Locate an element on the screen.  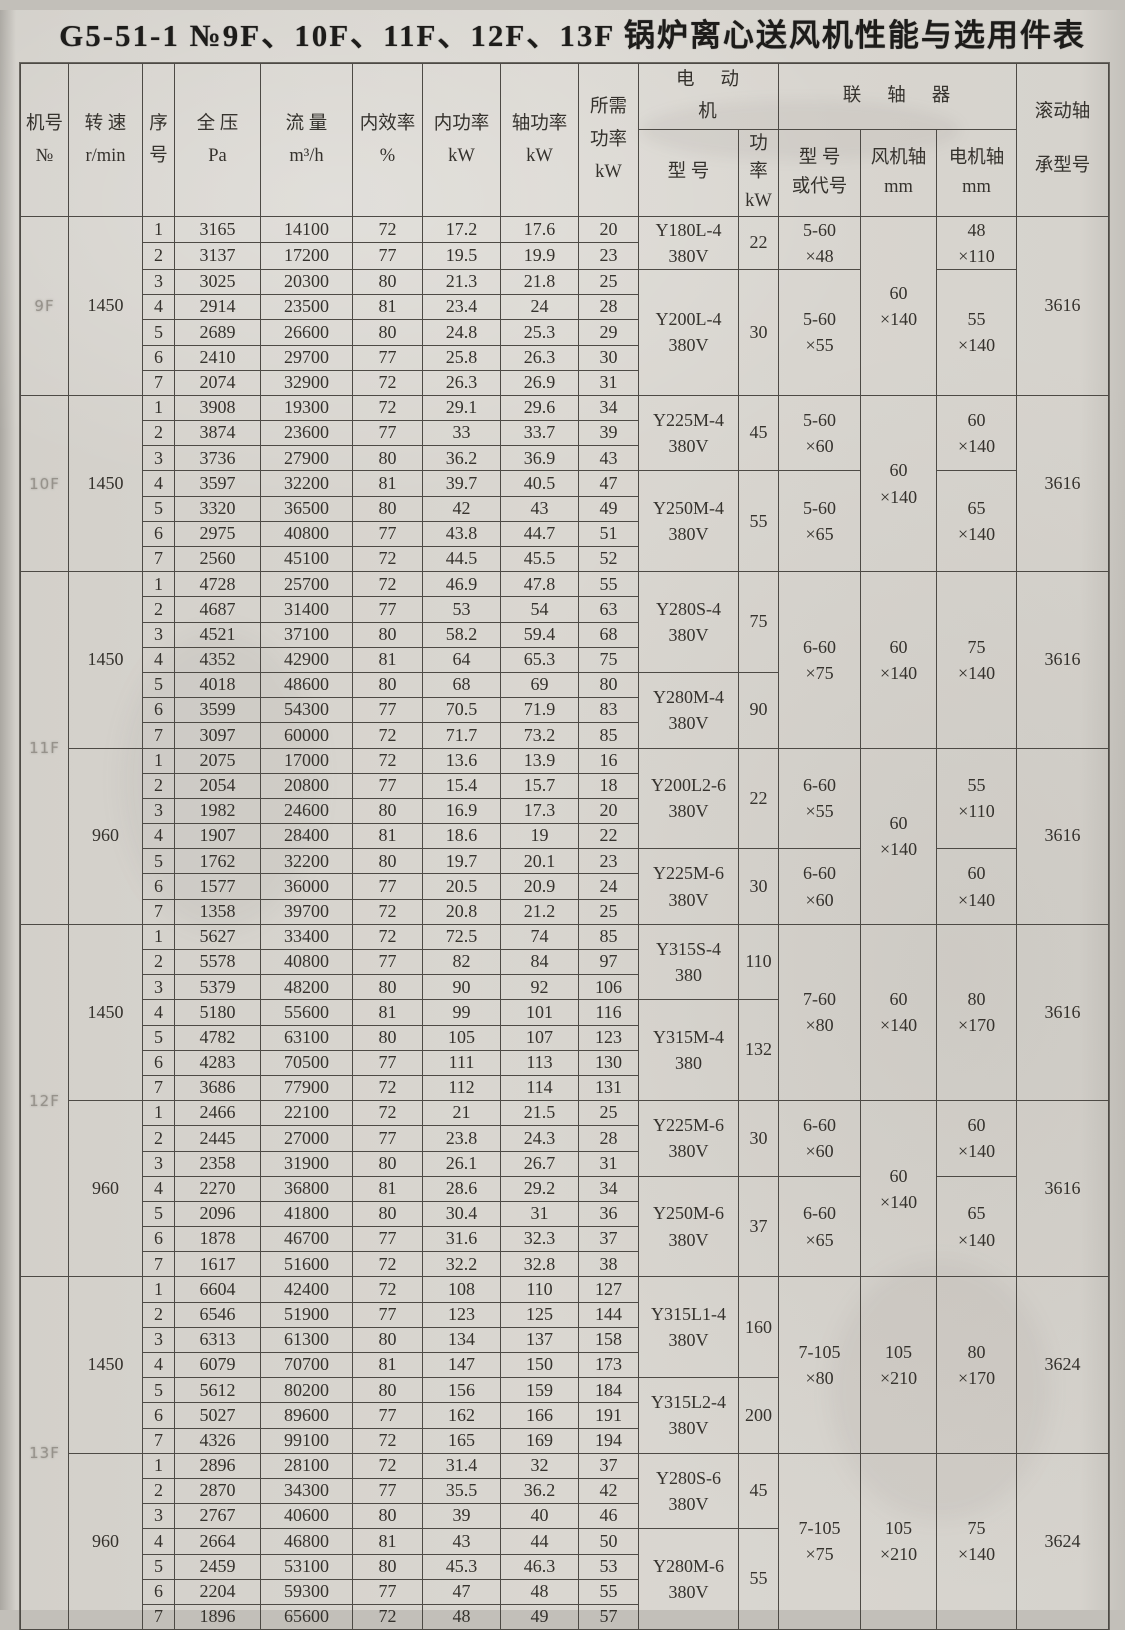
cell-flow: 80200 is located at coordinates (306, 1390).